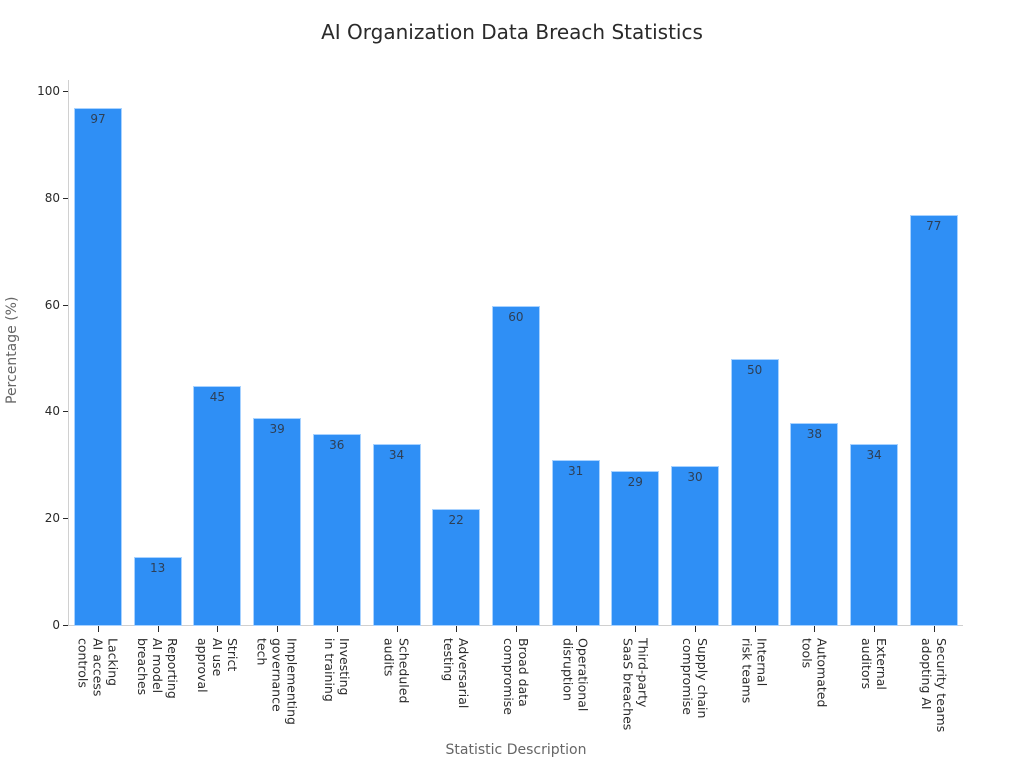 The image size is (1024, 768). I want to click on bar-value-label: 50, so click(755, 370).